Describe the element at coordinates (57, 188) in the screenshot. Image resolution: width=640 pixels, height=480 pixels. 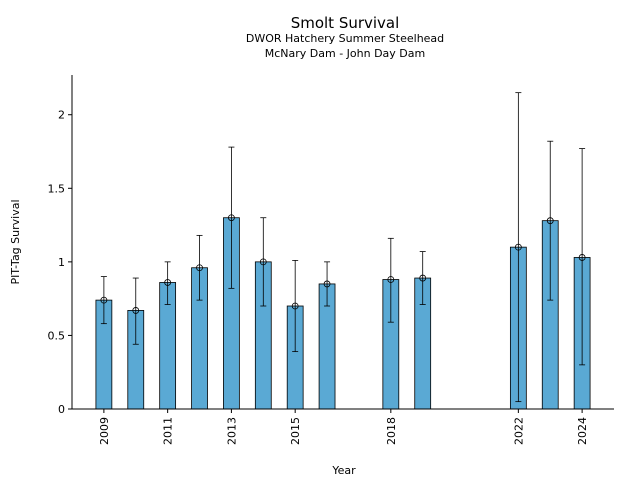
I see `y-tick-label: 1.5` at that location.